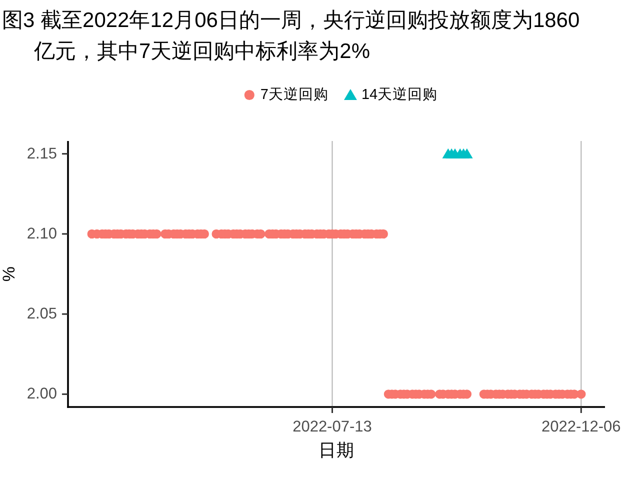  Describe the element at coordinates (332, 427) in the screenshot. I see `x-tick-label: 2022-07-13` at that location.